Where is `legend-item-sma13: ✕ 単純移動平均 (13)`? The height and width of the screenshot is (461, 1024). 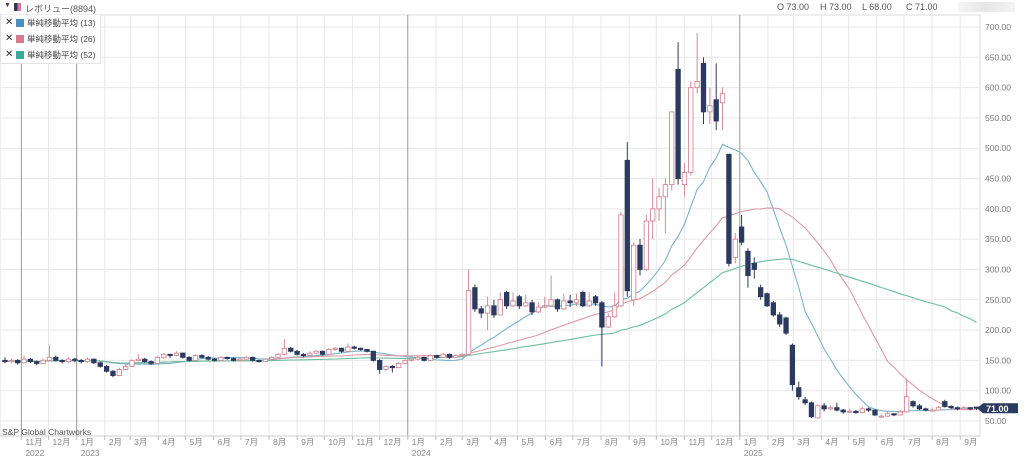 legend-item-sma13: ✕ 単純移動平均 (13) is located at coordinates (50, 23).